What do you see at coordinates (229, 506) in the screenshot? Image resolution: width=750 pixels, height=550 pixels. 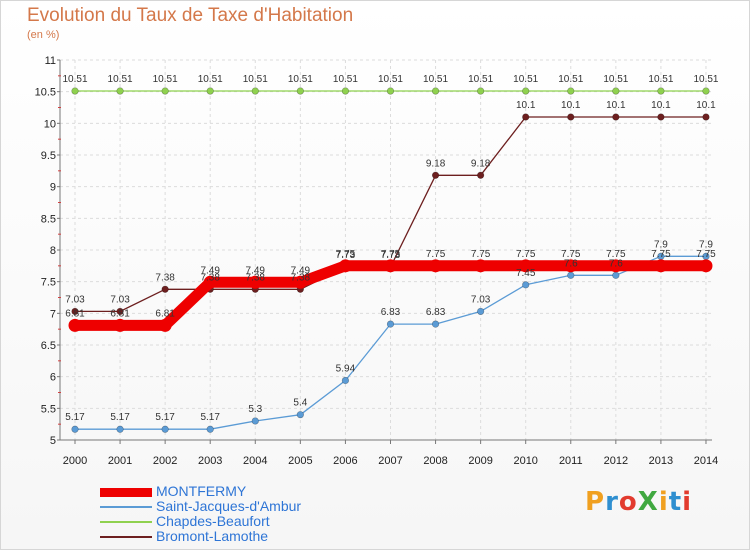 I see `legend-label-saint-jacques: Saint-Jacques-d'Ambur` at bounding box center [229, 506].